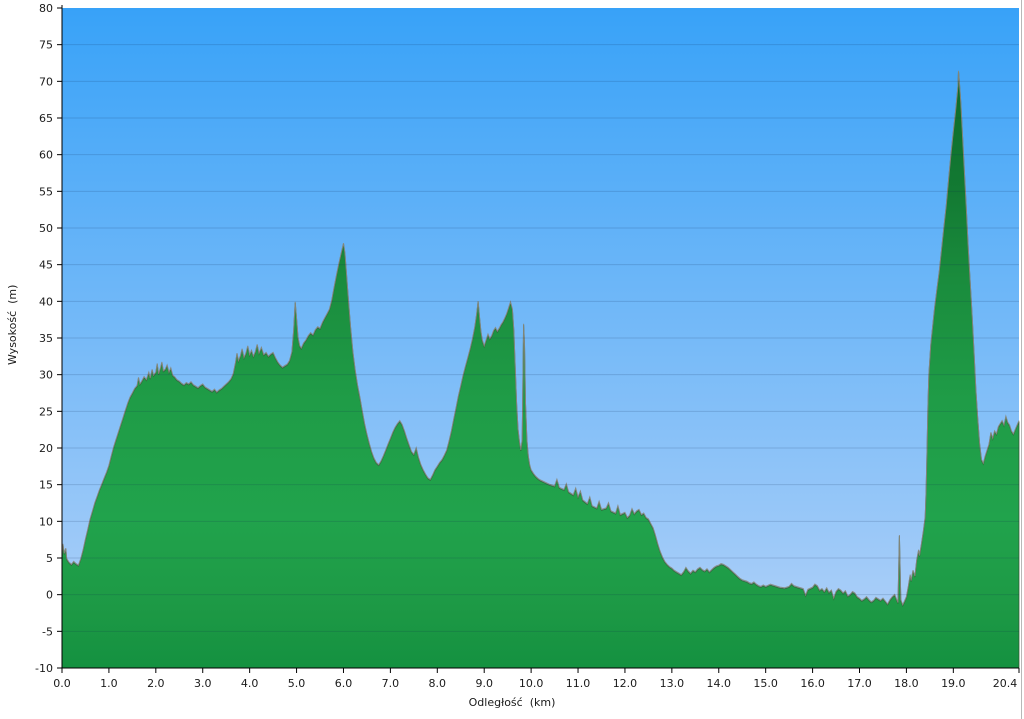  What do you see at coordinates (46, 411) in the screenshot?
I see `y-tick-label: 25` at bounding box center [46, 411].